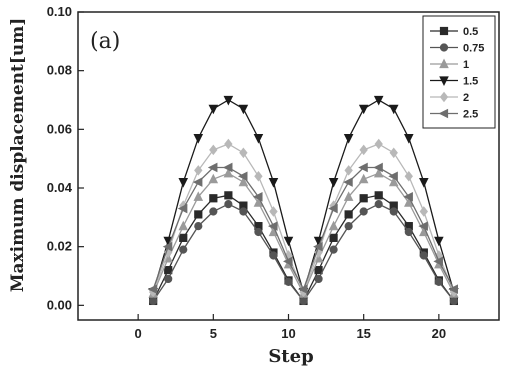  Describe the element at coordinates (466, 65) in the screenshot. I see `legend-label: 1` at that location.